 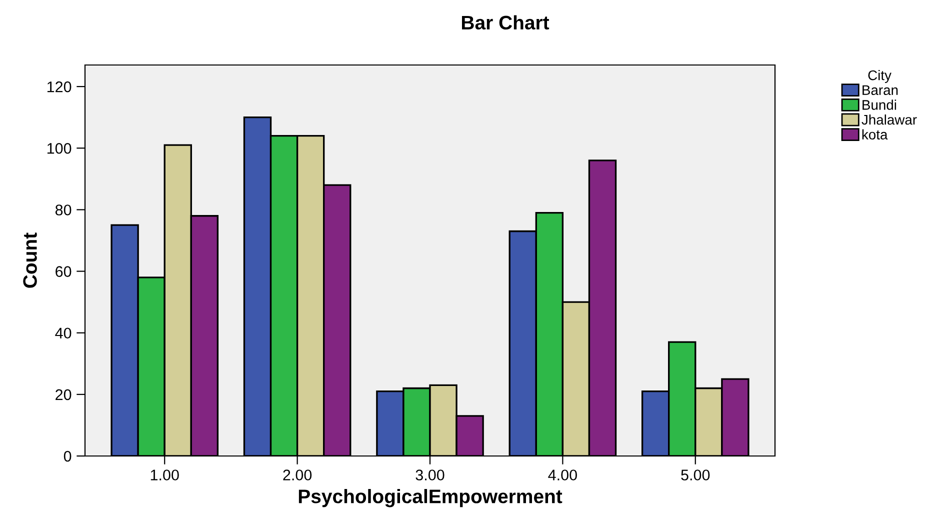 What do you see at coordinates (64, 271) in the screenshot?
I see `y-tick-label: 60` at bounding box center [64, 271].